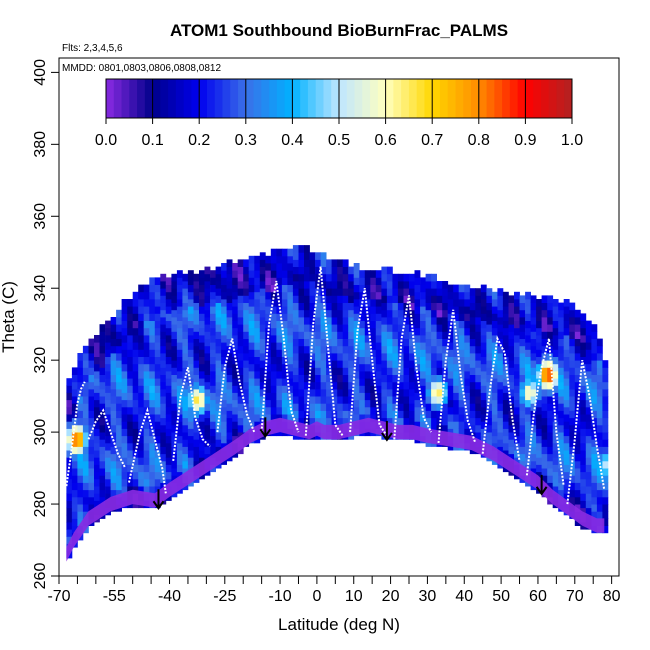 This screenshot has width=650, height=650. Describe the element at coordinates (40, 72) in the screenshot. I see `y-tick-label: 400` at that location.